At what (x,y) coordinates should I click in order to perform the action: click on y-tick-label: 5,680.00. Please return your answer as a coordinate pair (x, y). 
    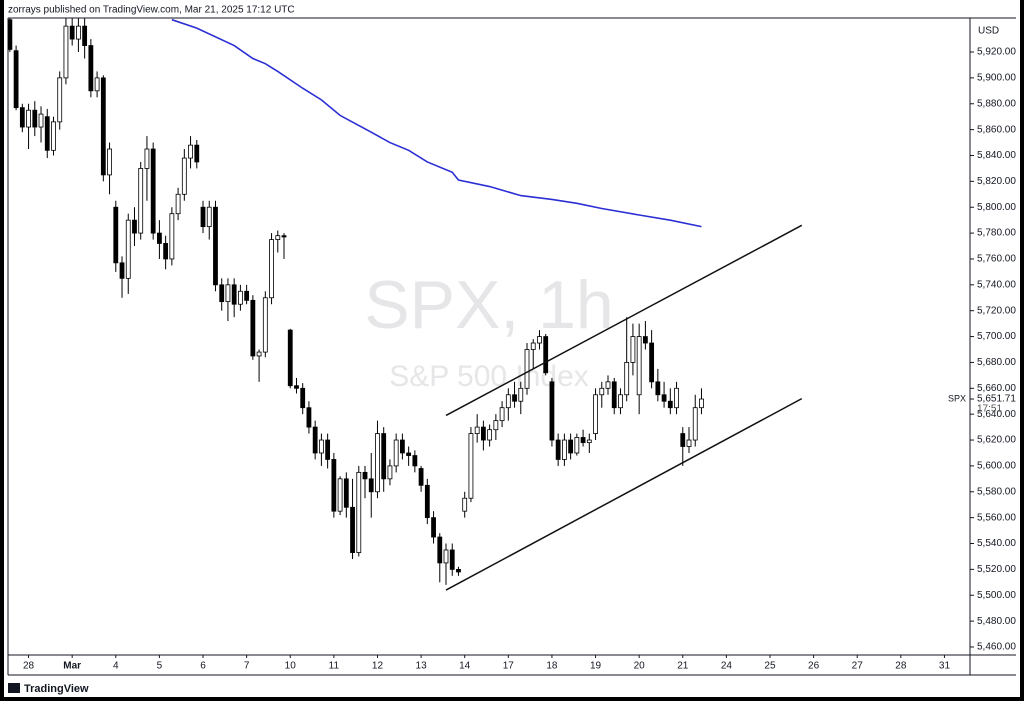
    Looking at the image, I should click on (996, 362).